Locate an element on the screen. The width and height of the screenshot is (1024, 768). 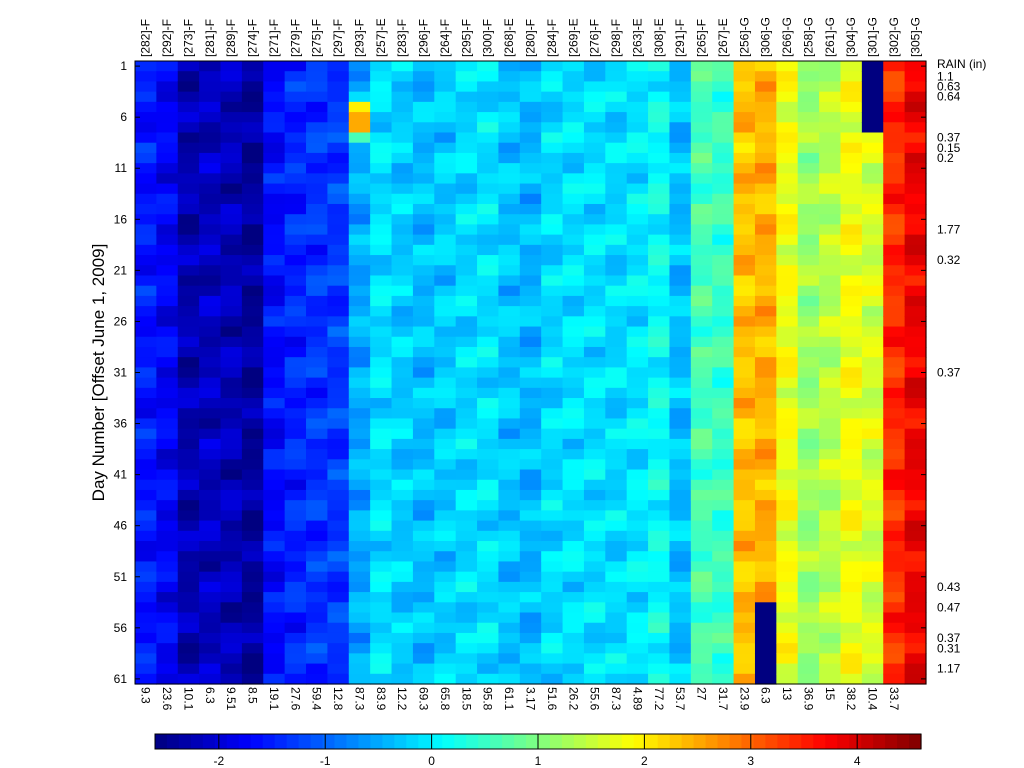
top-column-label: [264]-F is located at coordinates (445, 38).